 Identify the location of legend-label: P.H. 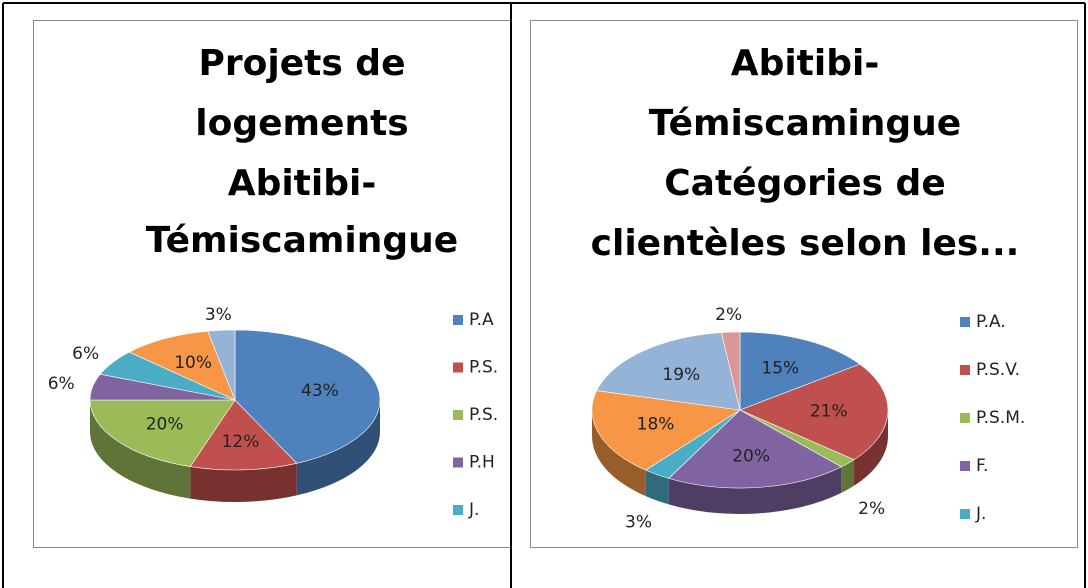
(482, 463).